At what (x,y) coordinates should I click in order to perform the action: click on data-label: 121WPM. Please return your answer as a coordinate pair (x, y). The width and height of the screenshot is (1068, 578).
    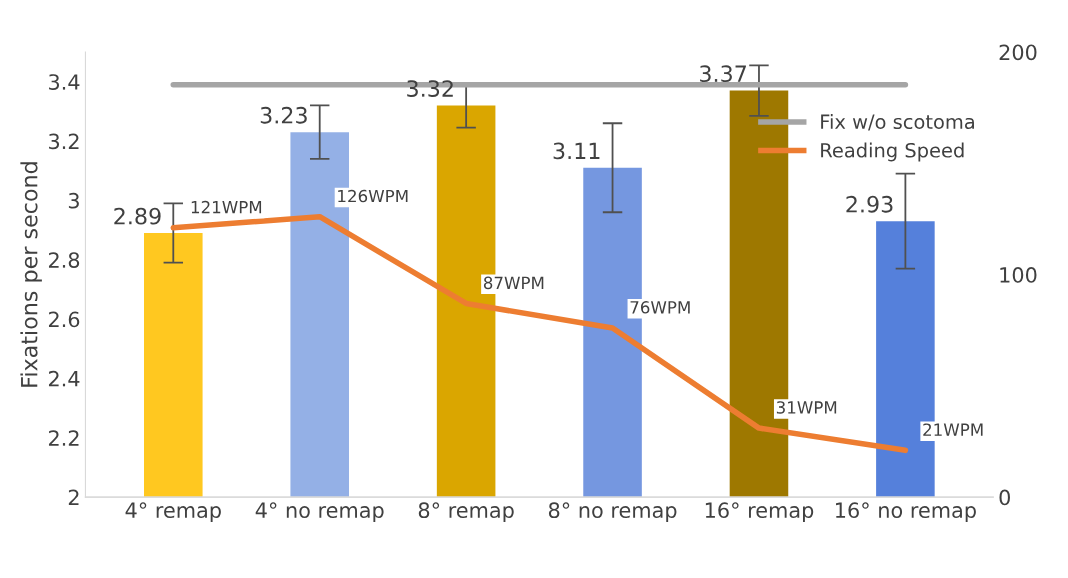
    Looking at the image, I should click on (226, 207).